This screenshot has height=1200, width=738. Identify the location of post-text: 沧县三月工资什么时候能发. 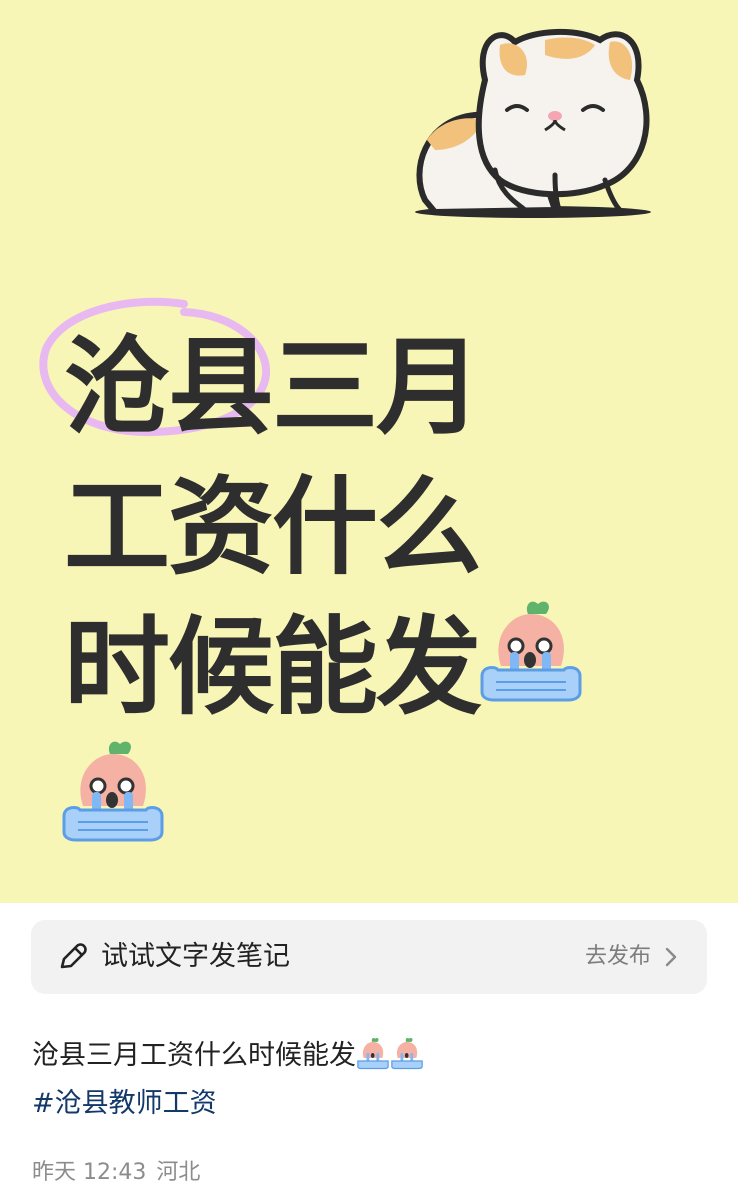
(194, 1055).